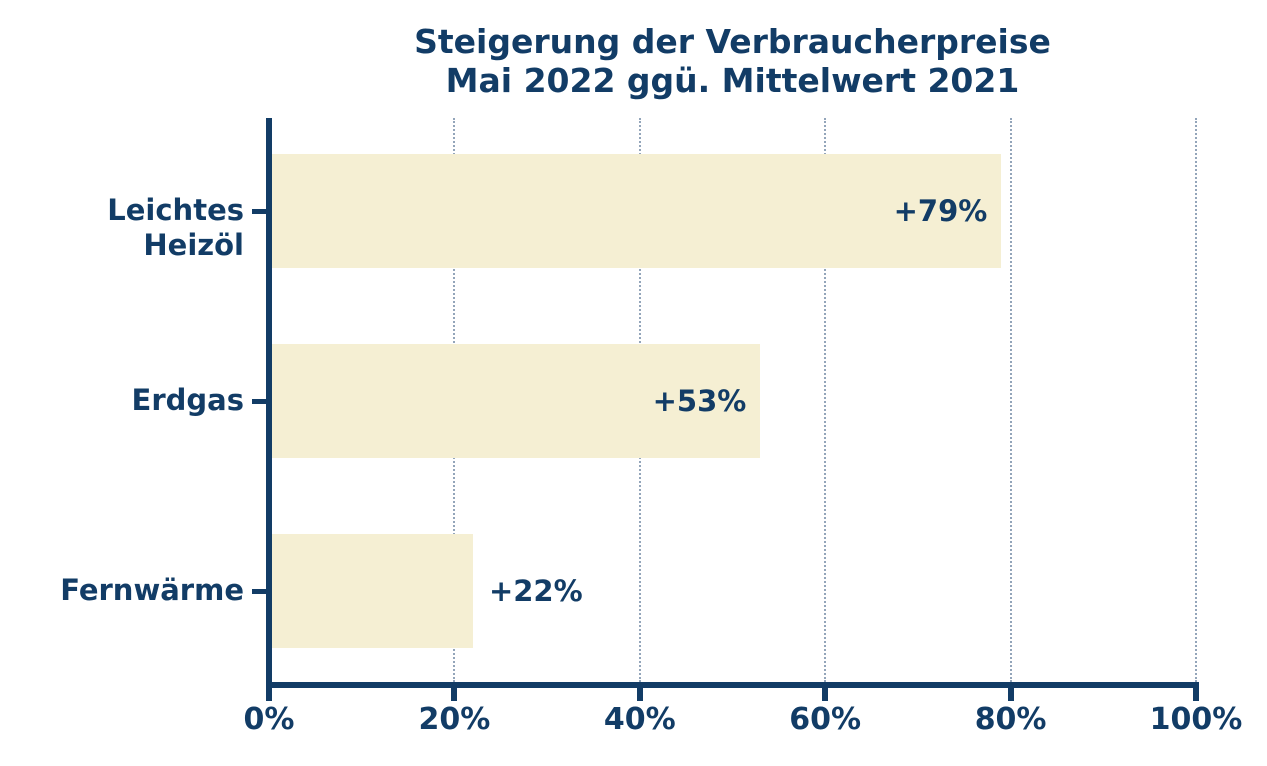  I want to click on bar-value-label: +79%, so click(940, 211).